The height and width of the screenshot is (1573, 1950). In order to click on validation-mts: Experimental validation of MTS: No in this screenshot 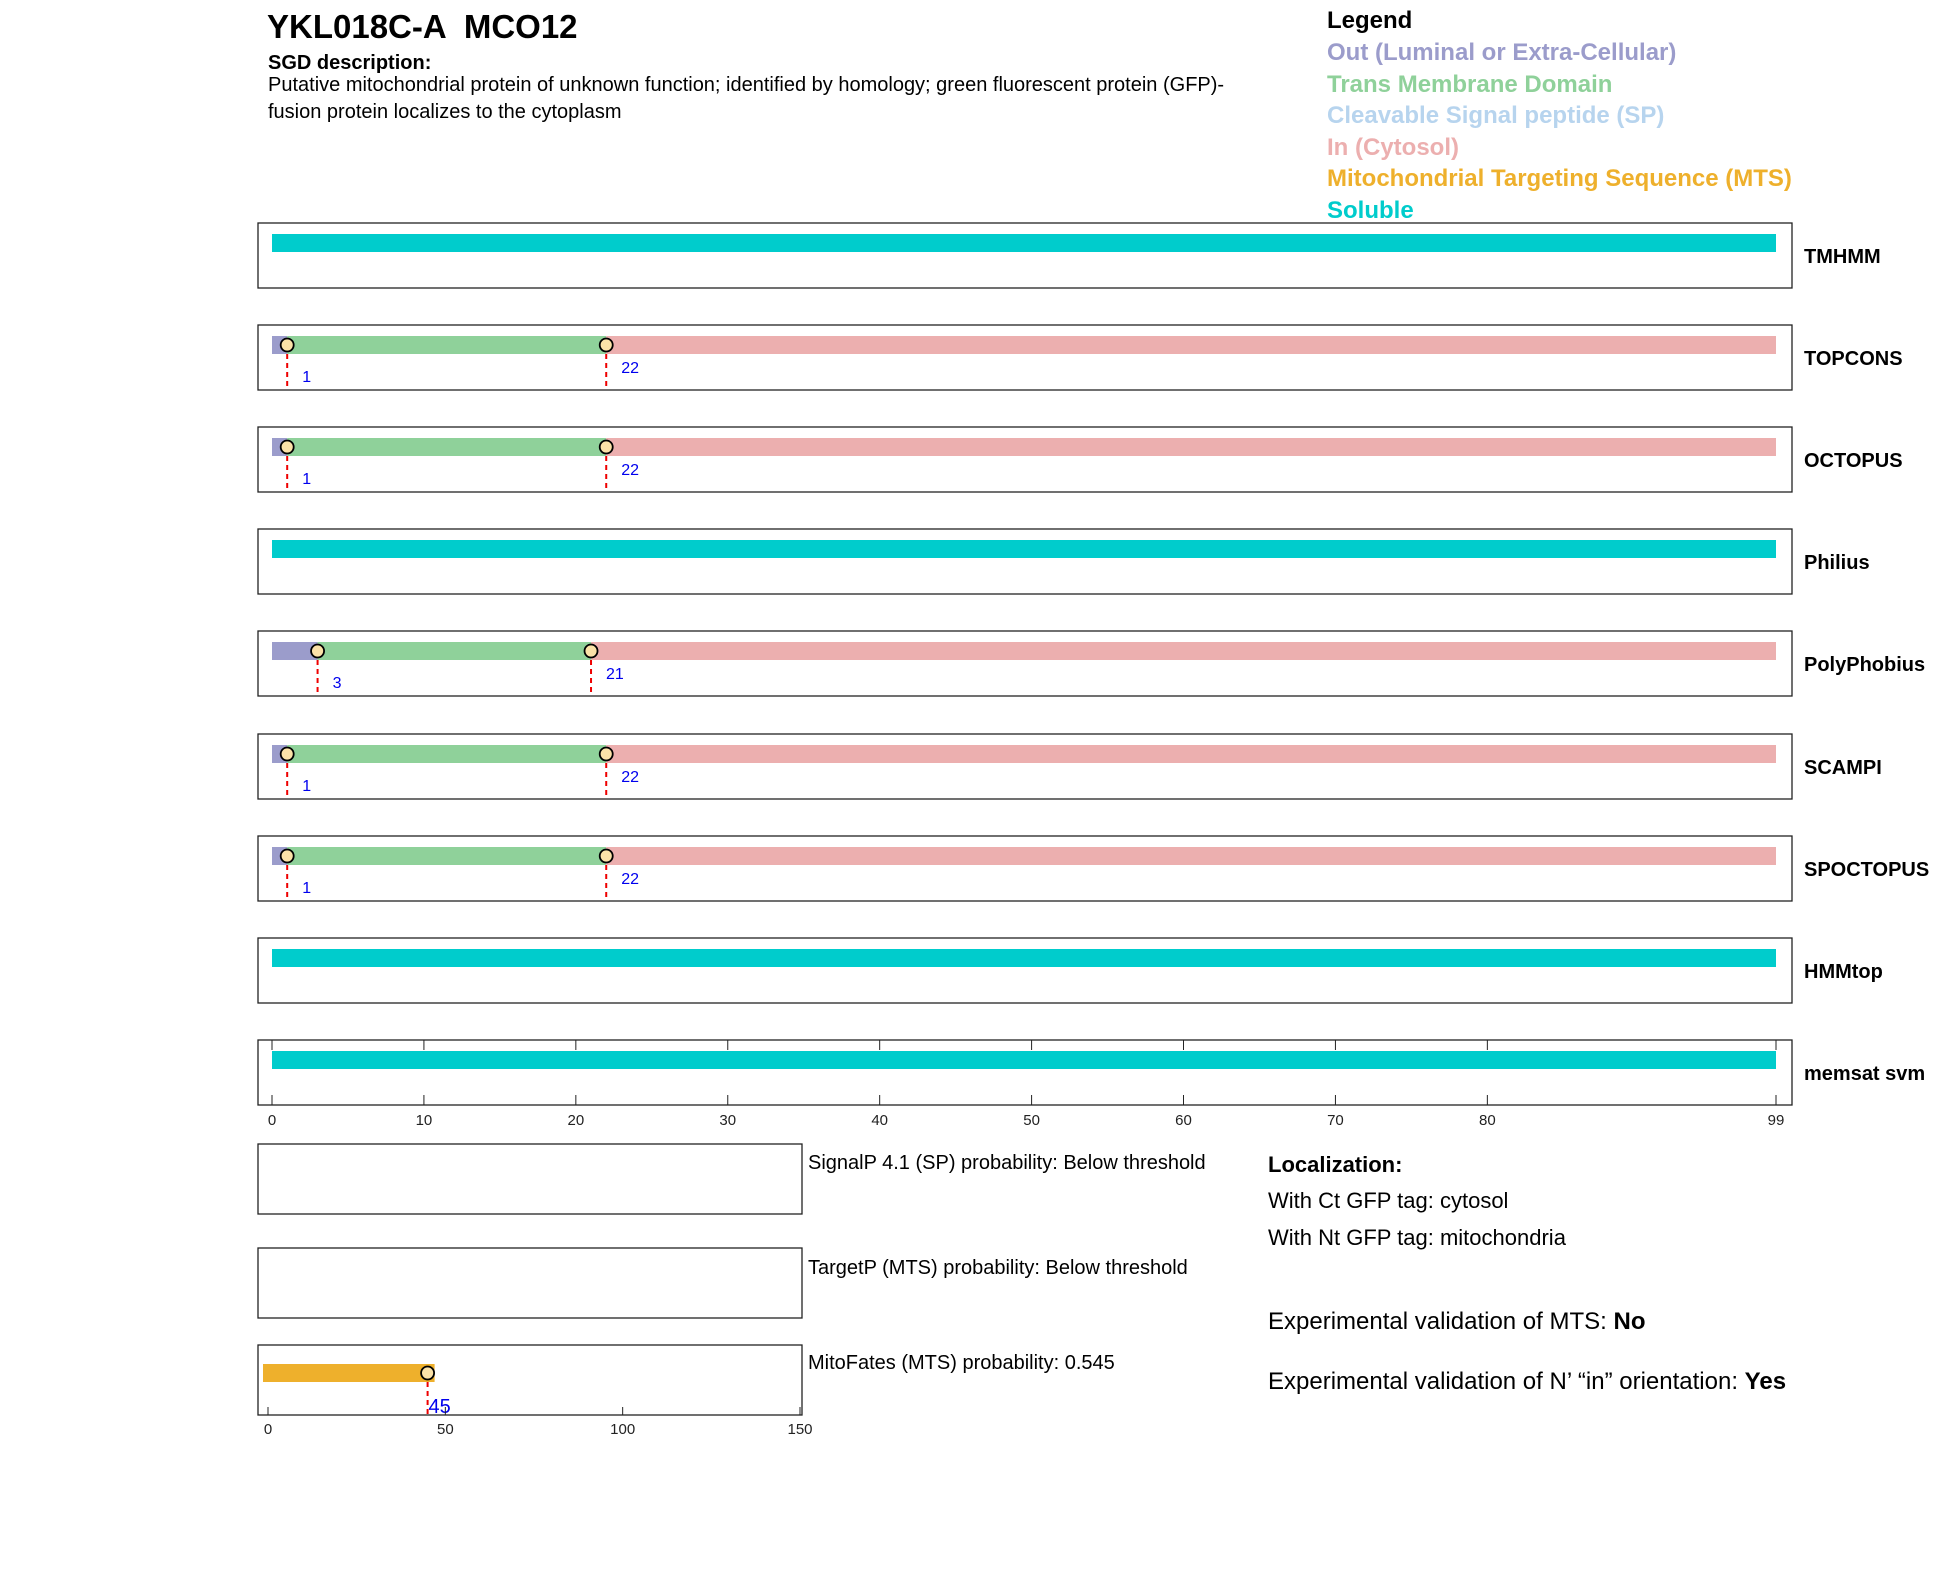, I will do `click(1456, 1322)`.